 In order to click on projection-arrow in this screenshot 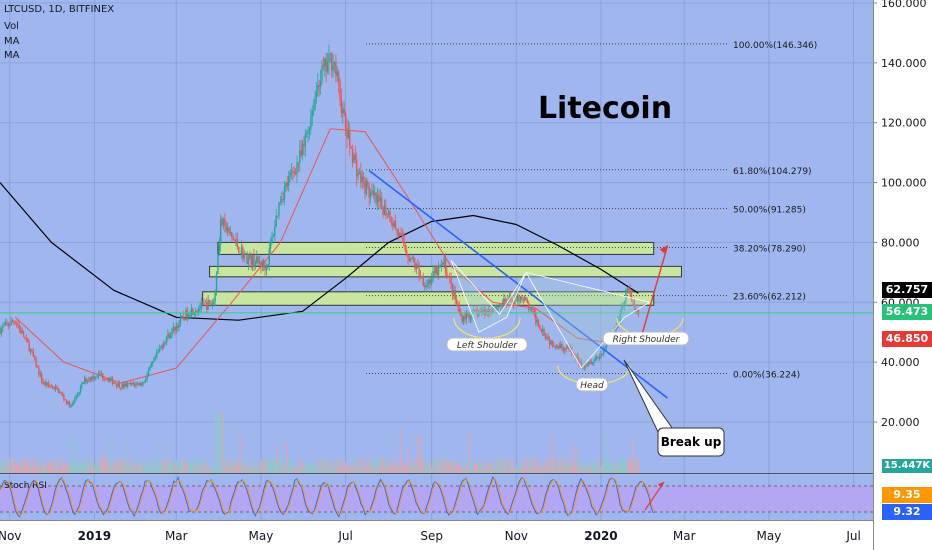, I will do `click(655, 289)`.